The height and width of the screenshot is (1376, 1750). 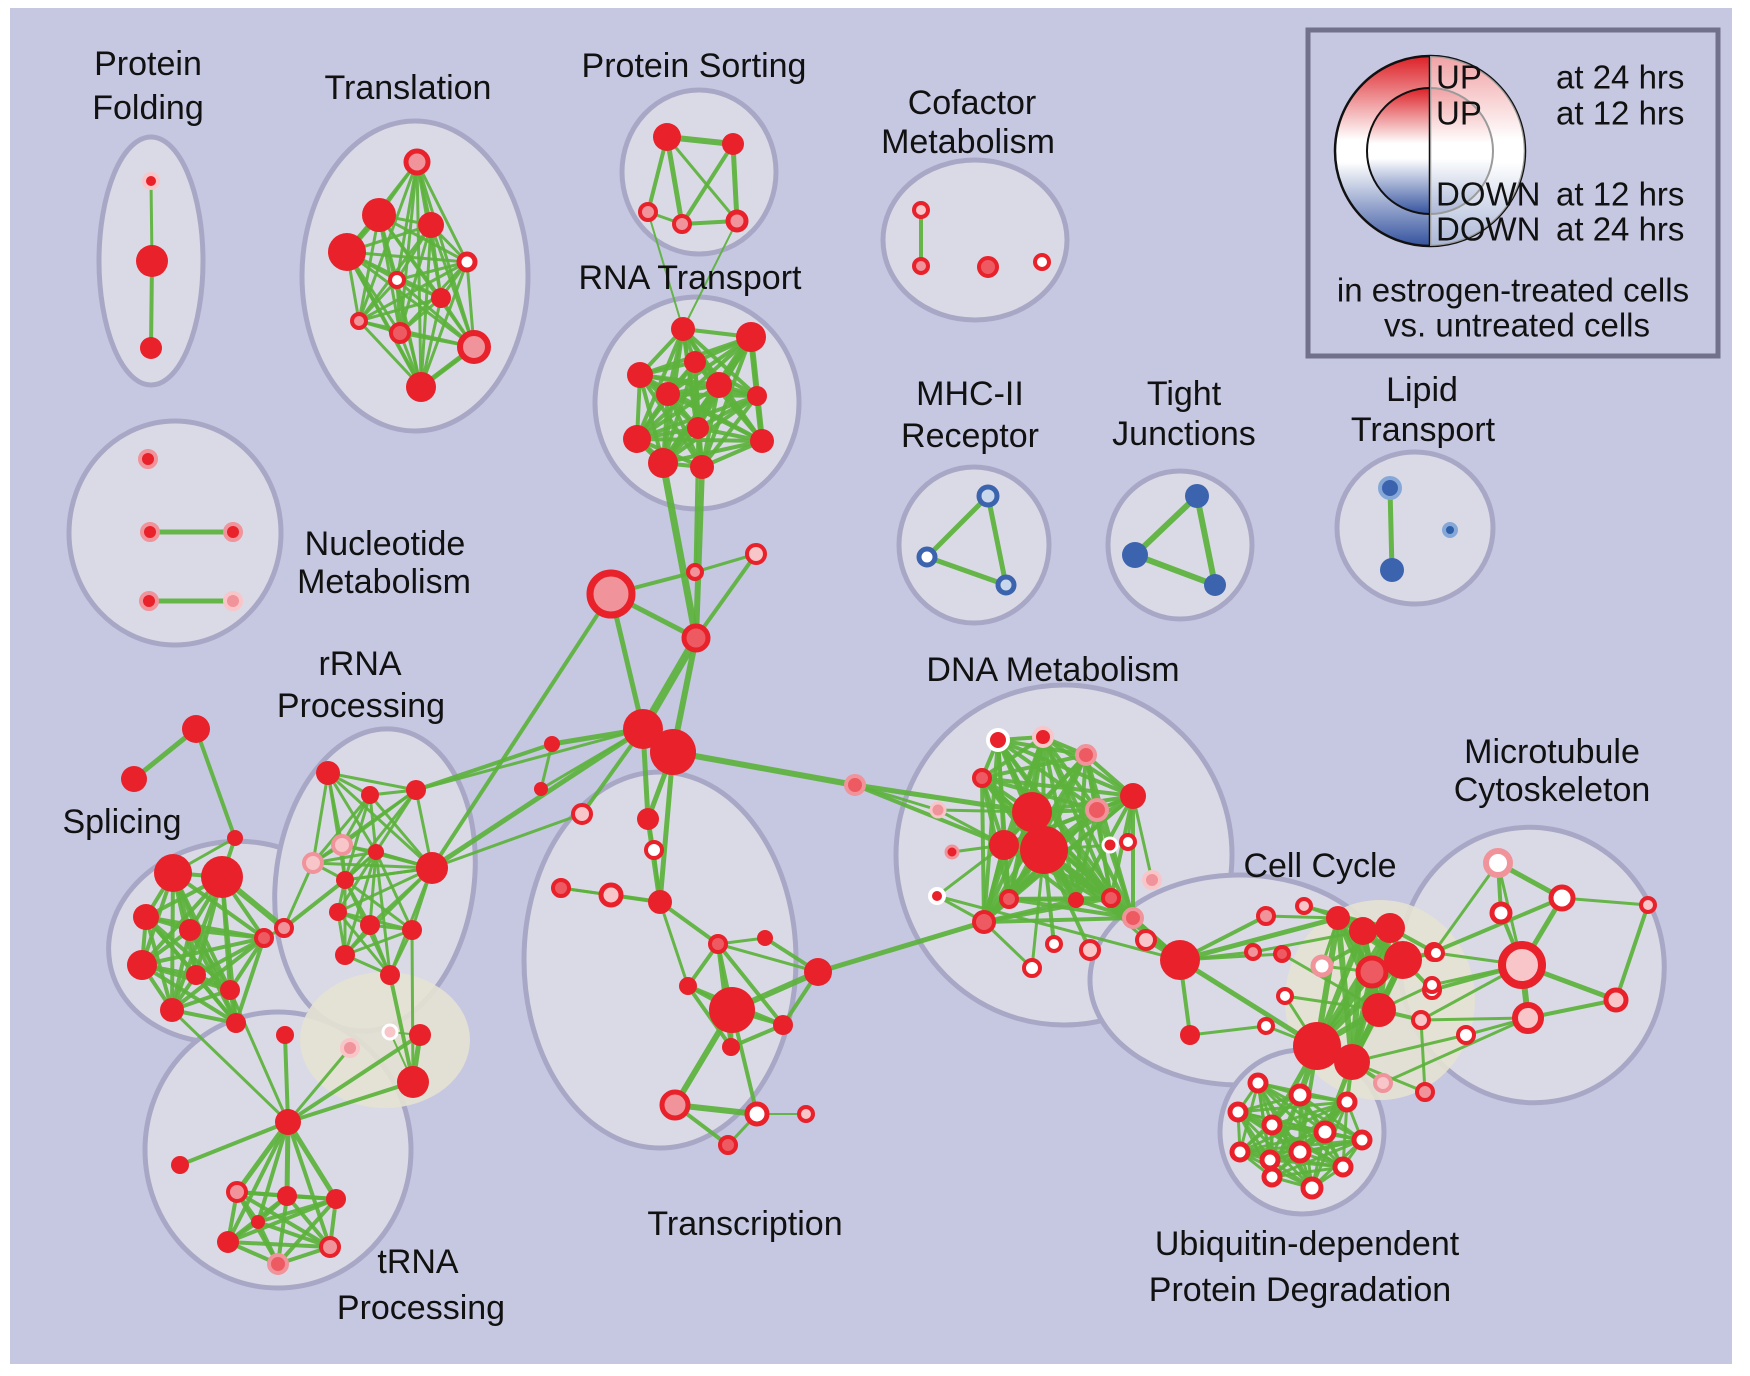 What do you see at coordinates (408, 88) in the screenshot?
I see `cluster-label-translation: Translation` at bounding box center [408, 88].